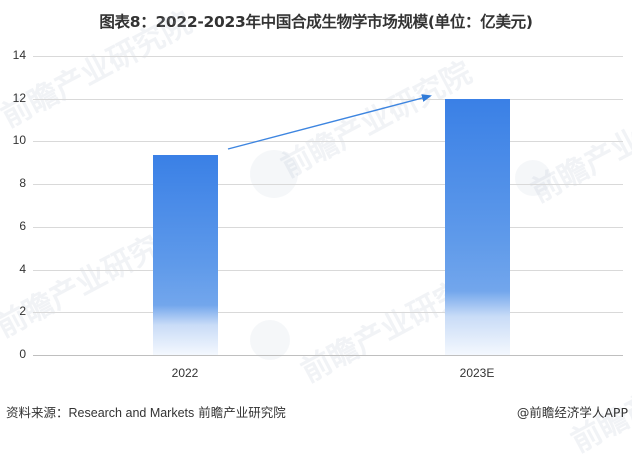  What do you see at coordinates (22, 183) in the screenshot?
I see `y-axis-tick-label: 8` at bounding box center [22, 183].